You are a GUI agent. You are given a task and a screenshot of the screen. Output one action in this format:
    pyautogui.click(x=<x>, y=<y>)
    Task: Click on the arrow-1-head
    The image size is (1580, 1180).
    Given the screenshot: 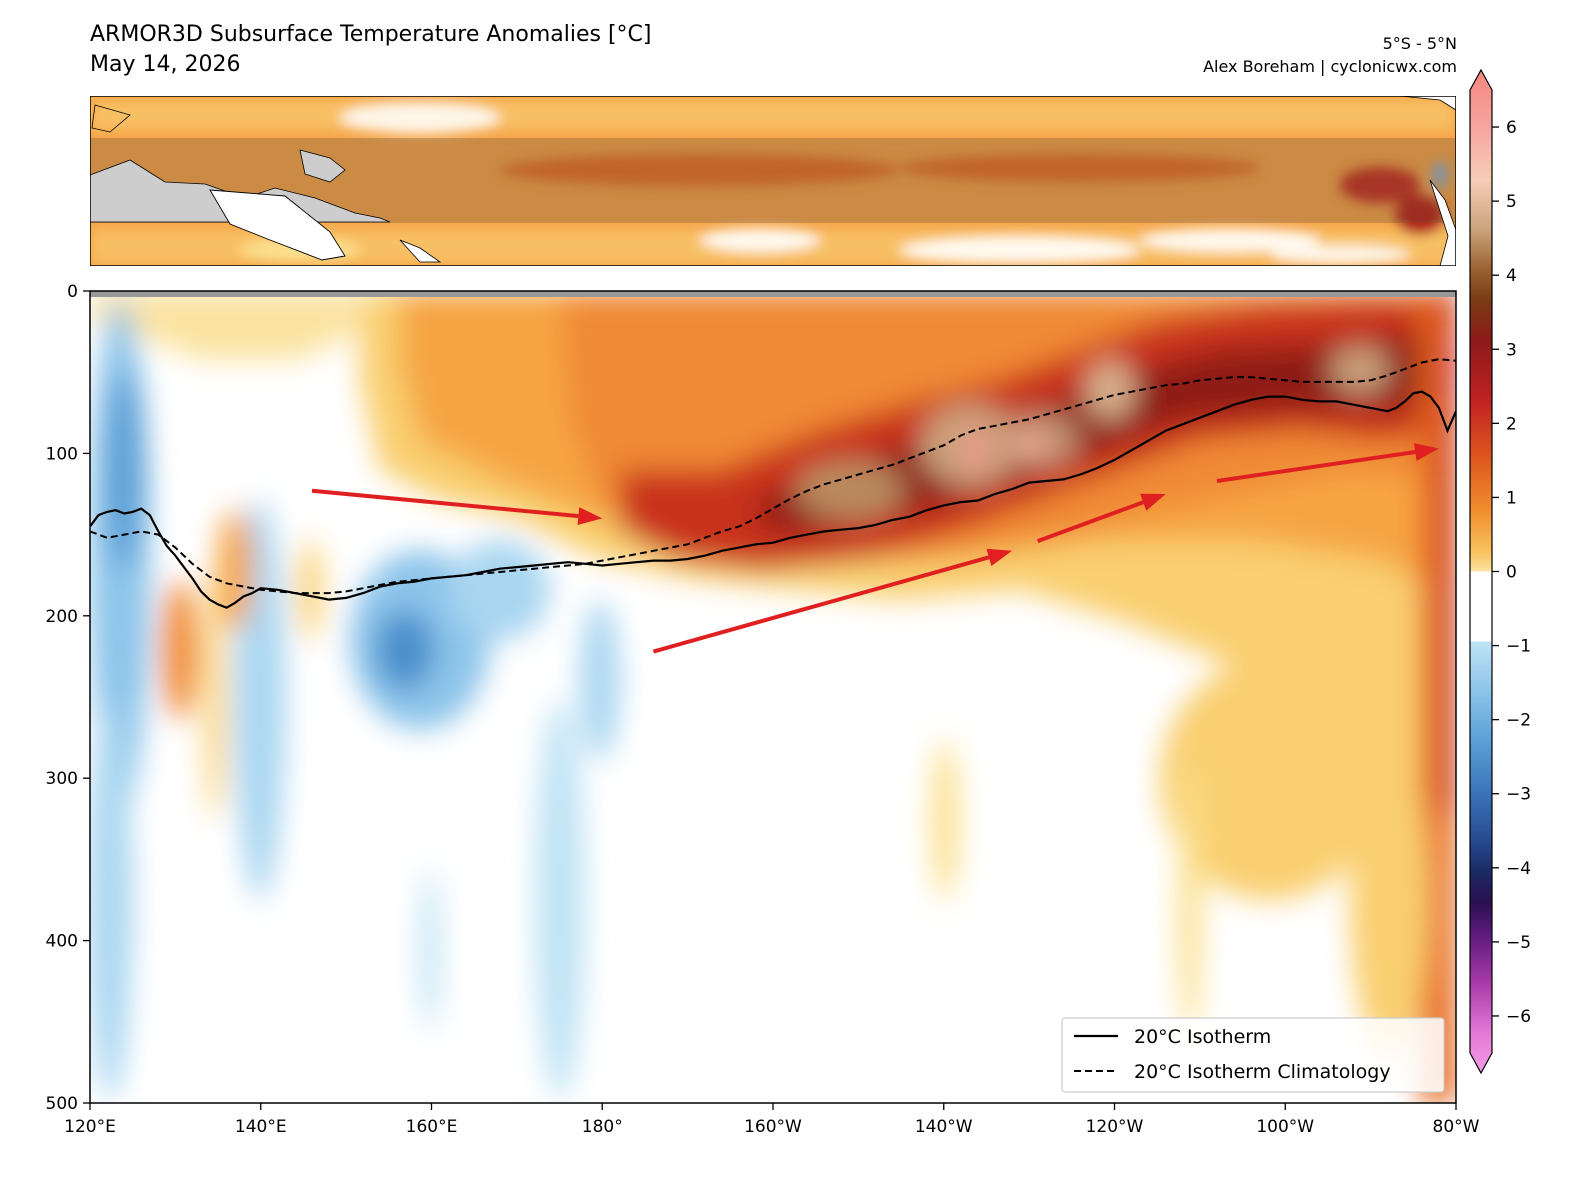 What is the action you would take?
    pyautogui.click(x=590, y=516)
    